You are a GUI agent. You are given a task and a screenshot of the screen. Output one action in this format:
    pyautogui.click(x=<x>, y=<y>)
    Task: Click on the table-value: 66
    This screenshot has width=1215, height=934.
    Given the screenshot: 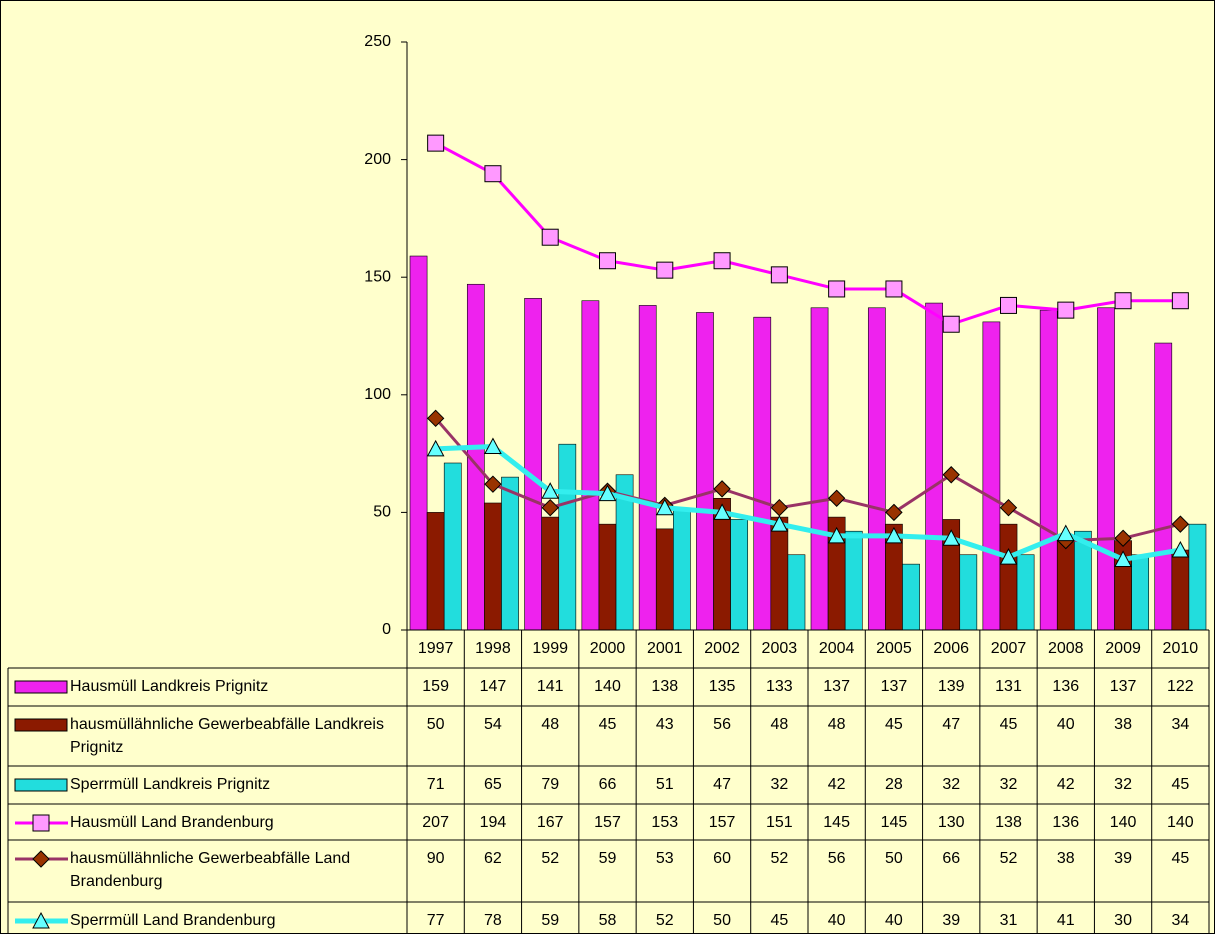 What is the action you would take?
    pyautogui.click(x=608, y=784)
    